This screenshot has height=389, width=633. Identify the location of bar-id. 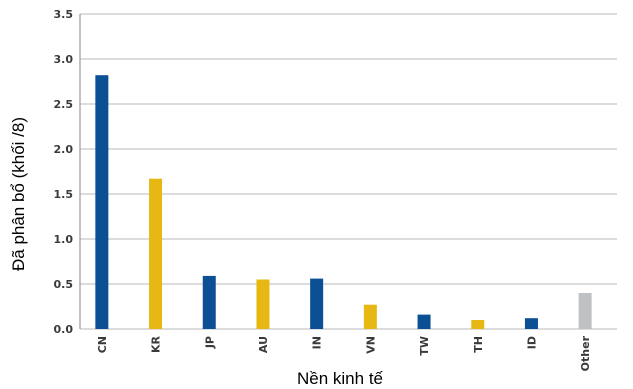
(531, 323).